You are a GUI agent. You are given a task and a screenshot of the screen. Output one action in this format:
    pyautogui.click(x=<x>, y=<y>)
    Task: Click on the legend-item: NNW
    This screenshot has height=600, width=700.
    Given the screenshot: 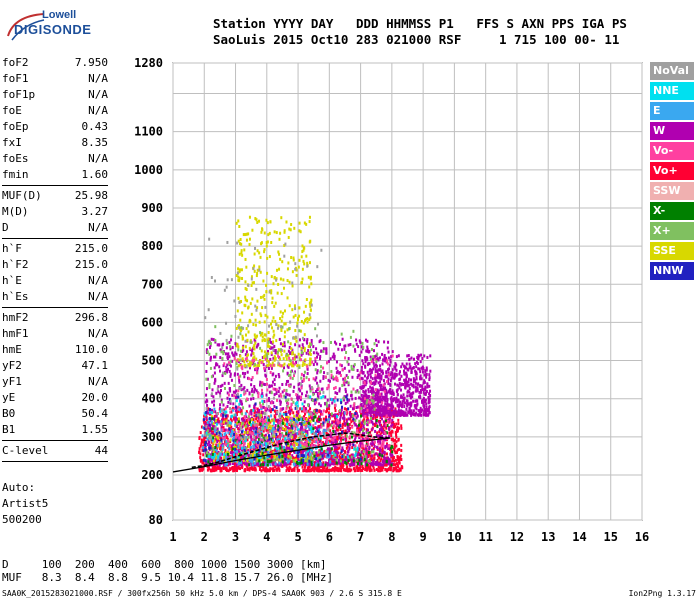 What is the action you would take?
    pyautogui.click(x=672, y=271)
    